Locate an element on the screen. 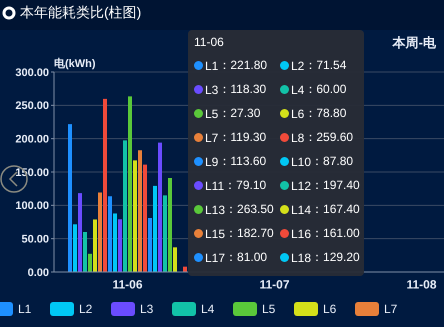 This screenshot has height=327, width=444. annotation: ：81.00 is located at coordinates (246, 257).